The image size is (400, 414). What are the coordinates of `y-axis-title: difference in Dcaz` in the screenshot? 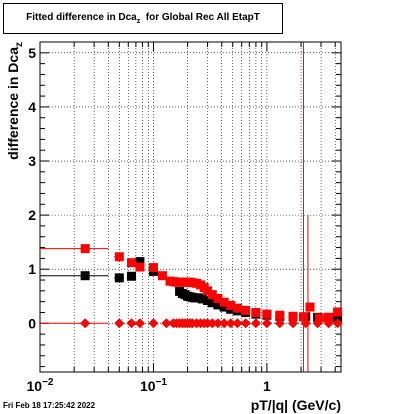 It's located at (15, 101).